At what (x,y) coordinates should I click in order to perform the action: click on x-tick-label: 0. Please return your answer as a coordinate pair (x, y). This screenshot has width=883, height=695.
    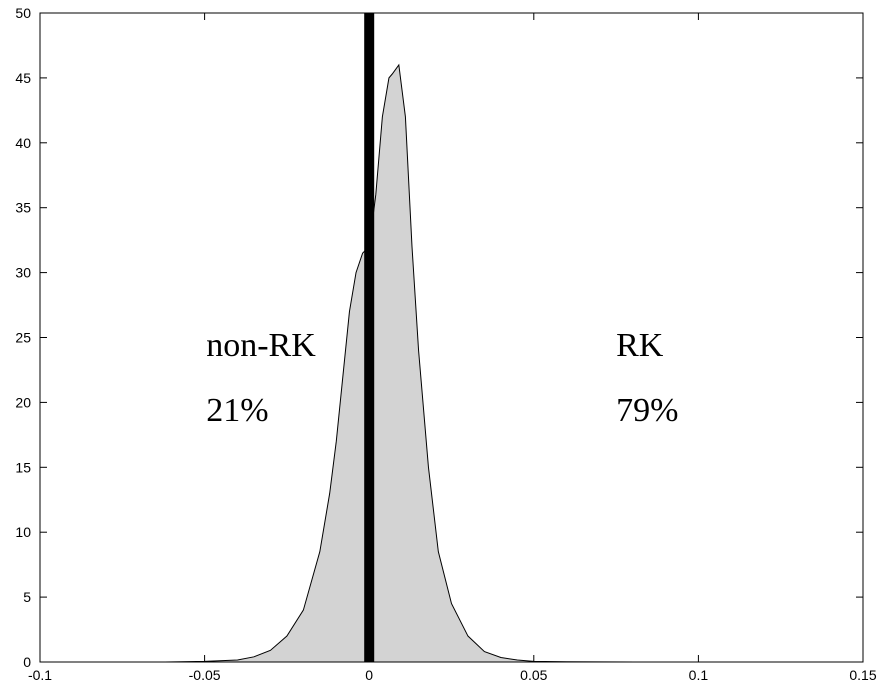
    Looking at the image, I should click on (369, 675).